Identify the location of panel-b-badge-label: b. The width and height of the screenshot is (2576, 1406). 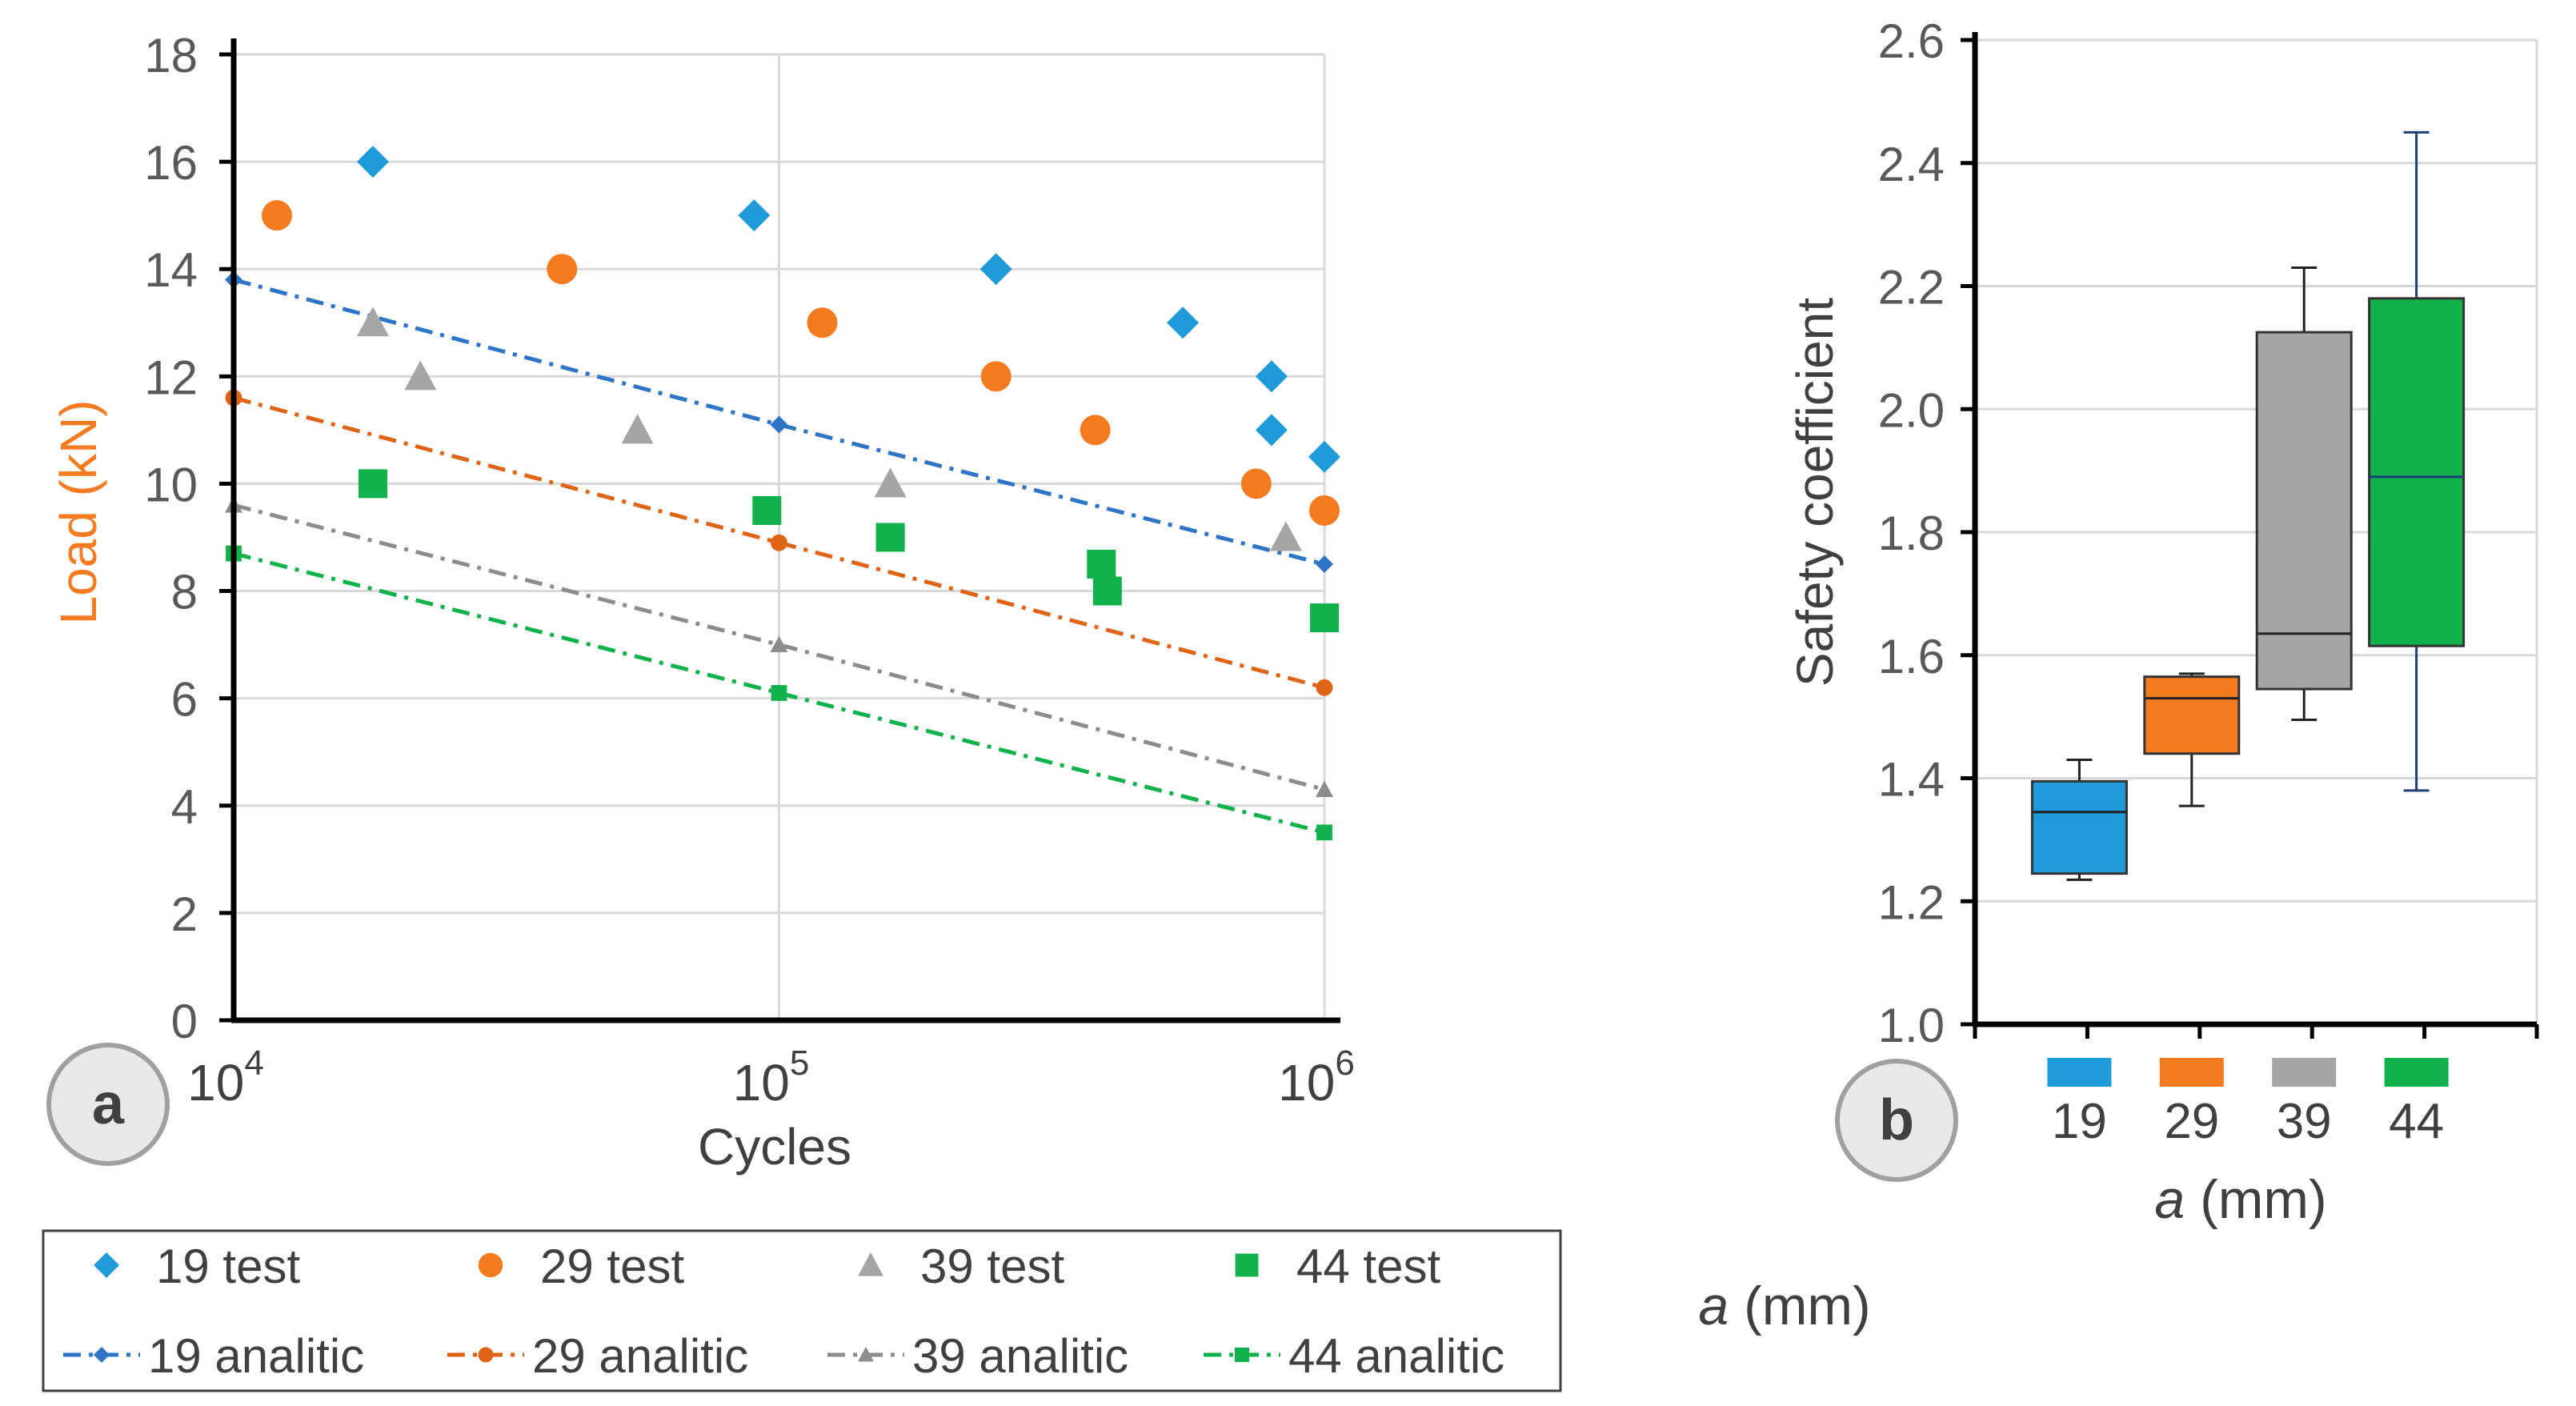
(1896, 1120).